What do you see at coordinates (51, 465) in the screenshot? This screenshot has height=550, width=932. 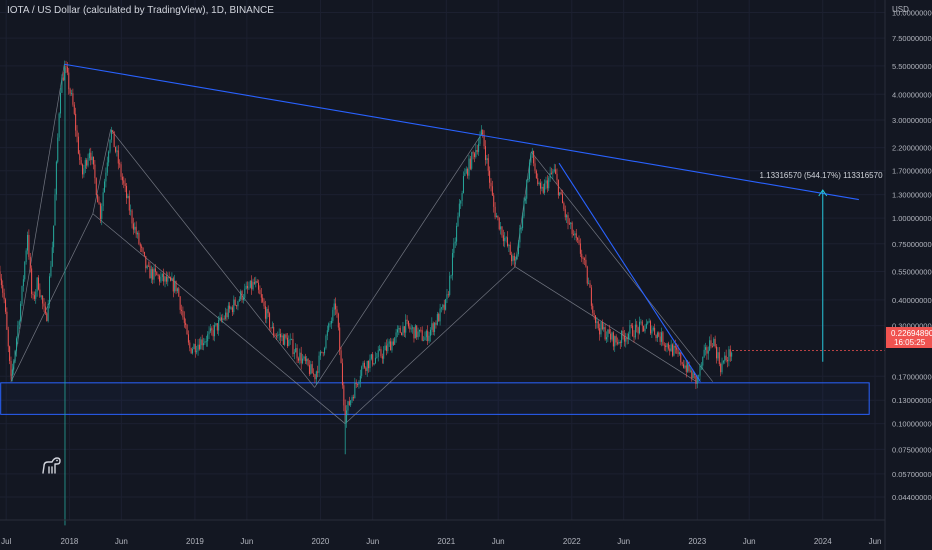 I see `tradingview-dino-icon` at bounding box center [51, 465].